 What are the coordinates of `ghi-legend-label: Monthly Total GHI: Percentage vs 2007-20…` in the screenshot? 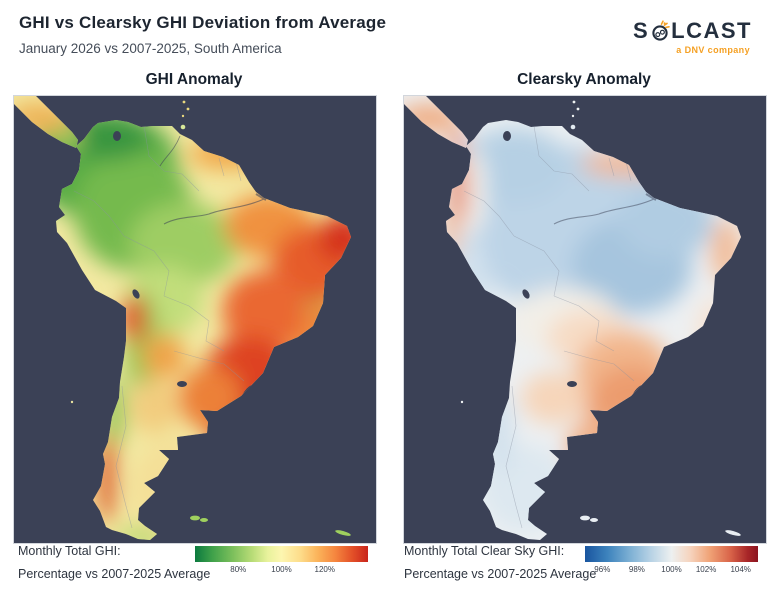 It's located at (114, 563).